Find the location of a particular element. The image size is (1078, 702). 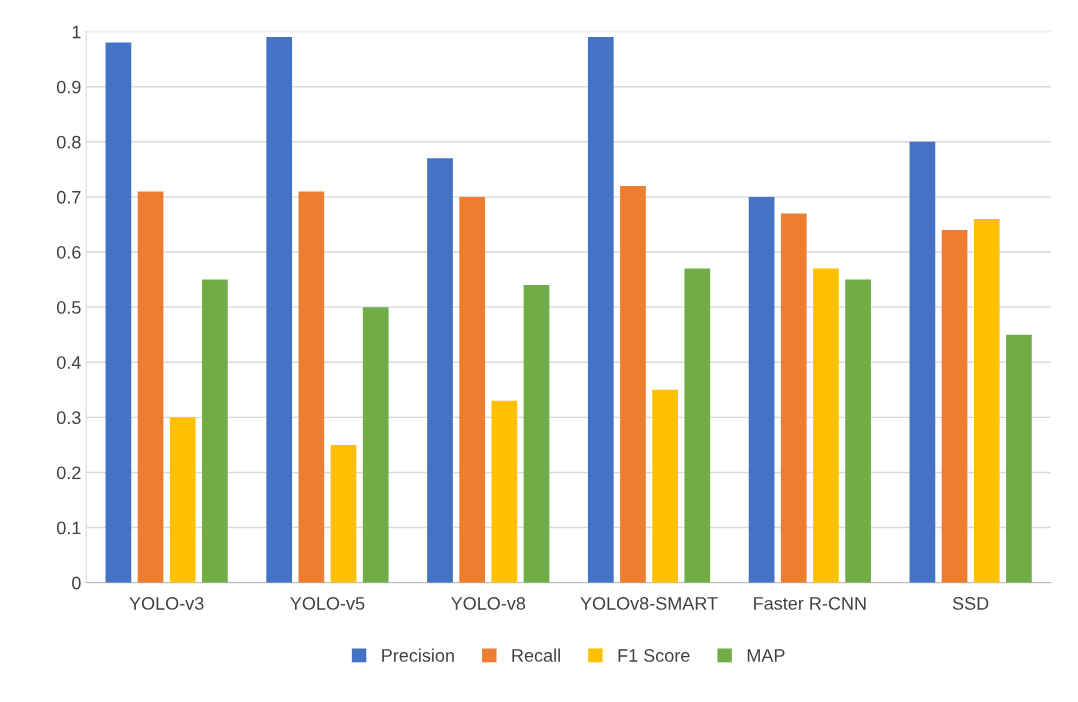

y-tick-label: 0.8 is located at coordinates (68, 142).